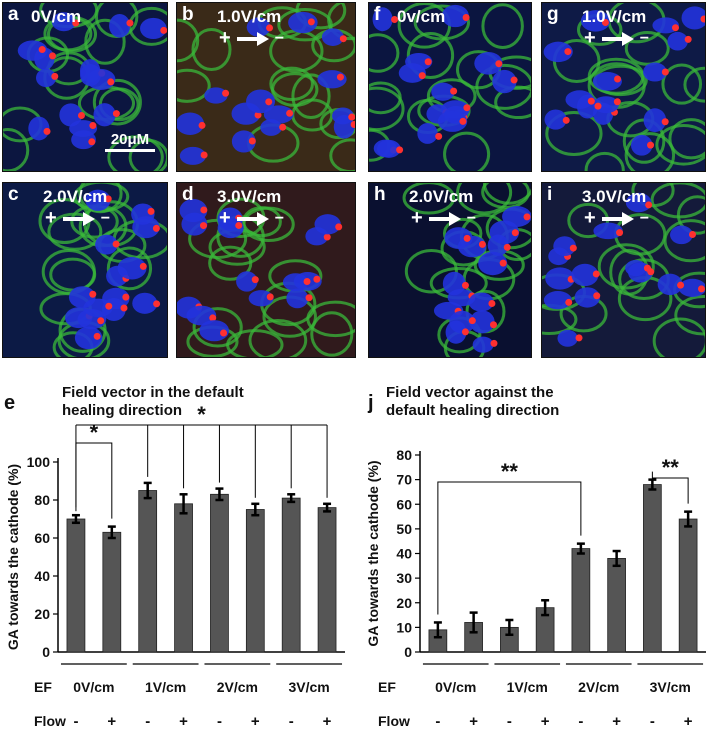  What do you see at coordinates (371, 403) in the screenshot?
I see `figure-letter-j: j` at bounding box center [371, 403].